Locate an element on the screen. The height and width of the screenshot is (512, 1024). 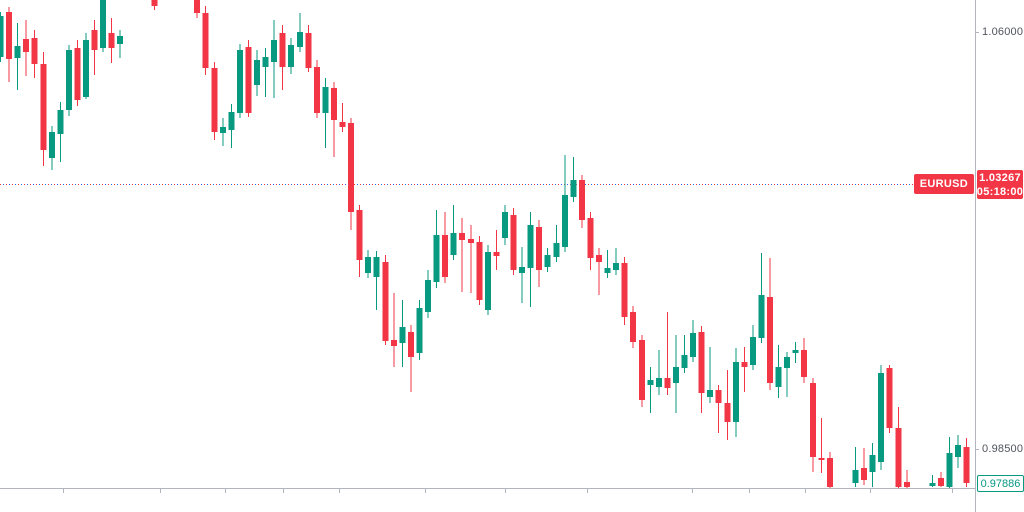
bar-countdown: 05:18:00 is located at coordinates (1000, 191).